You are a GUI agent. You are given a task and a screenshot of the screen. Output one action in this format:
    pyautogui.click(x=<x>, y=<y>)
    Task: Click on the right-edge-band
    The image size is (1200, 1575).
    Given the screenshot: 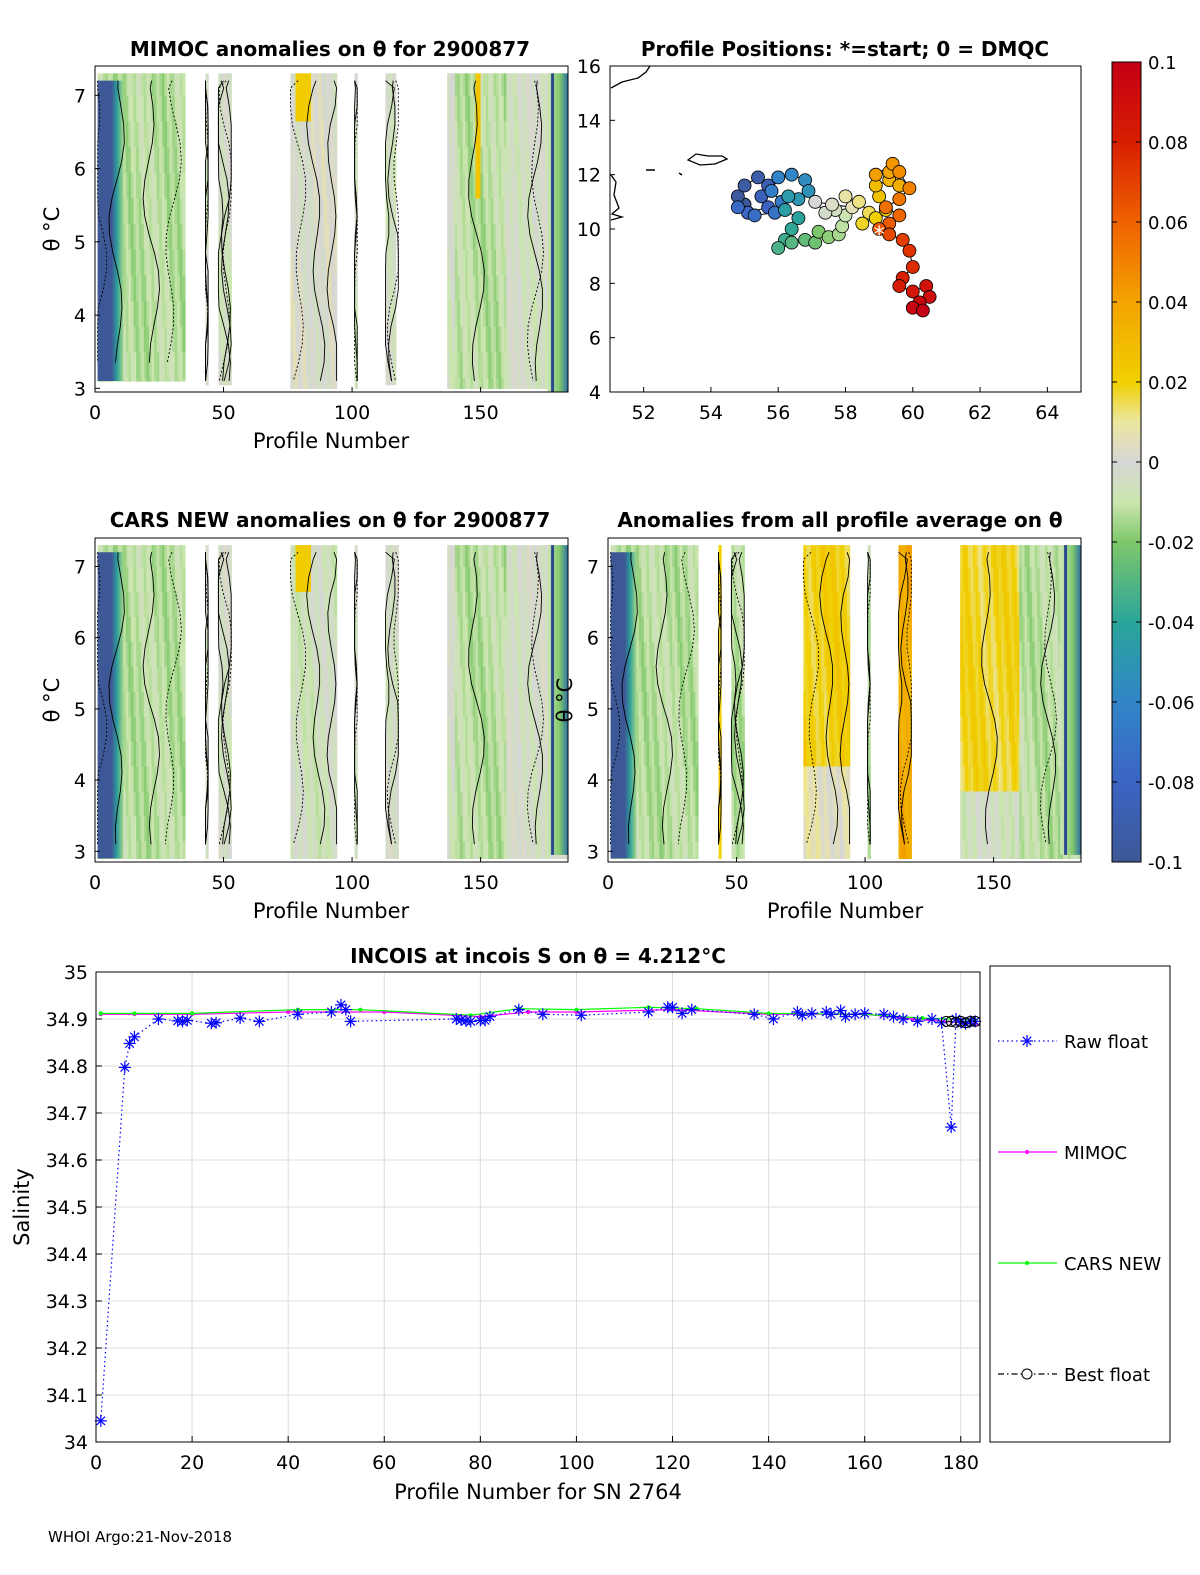 What is the action you would take?
    pyautogui.click(x=557, y=233)
    